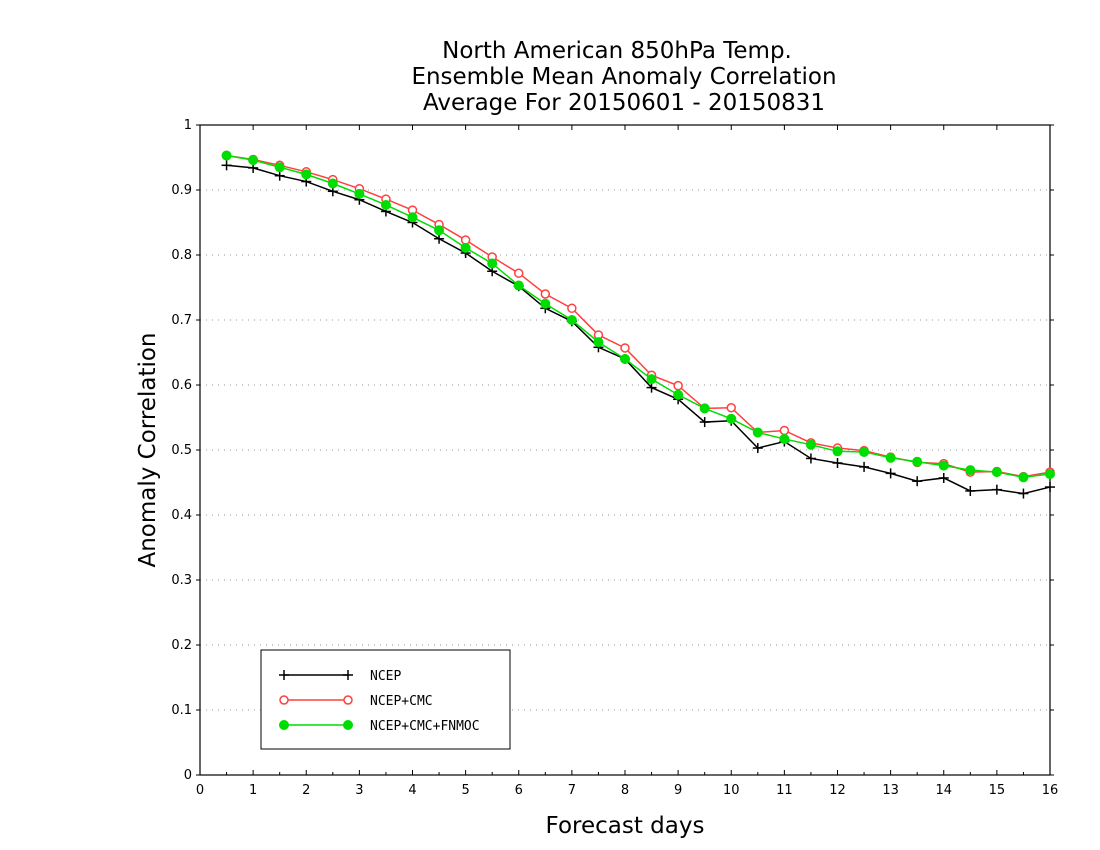 This screenshot has width=1100, height=850. I want to click on y-tick-label: 0.2, so click(181, 645).